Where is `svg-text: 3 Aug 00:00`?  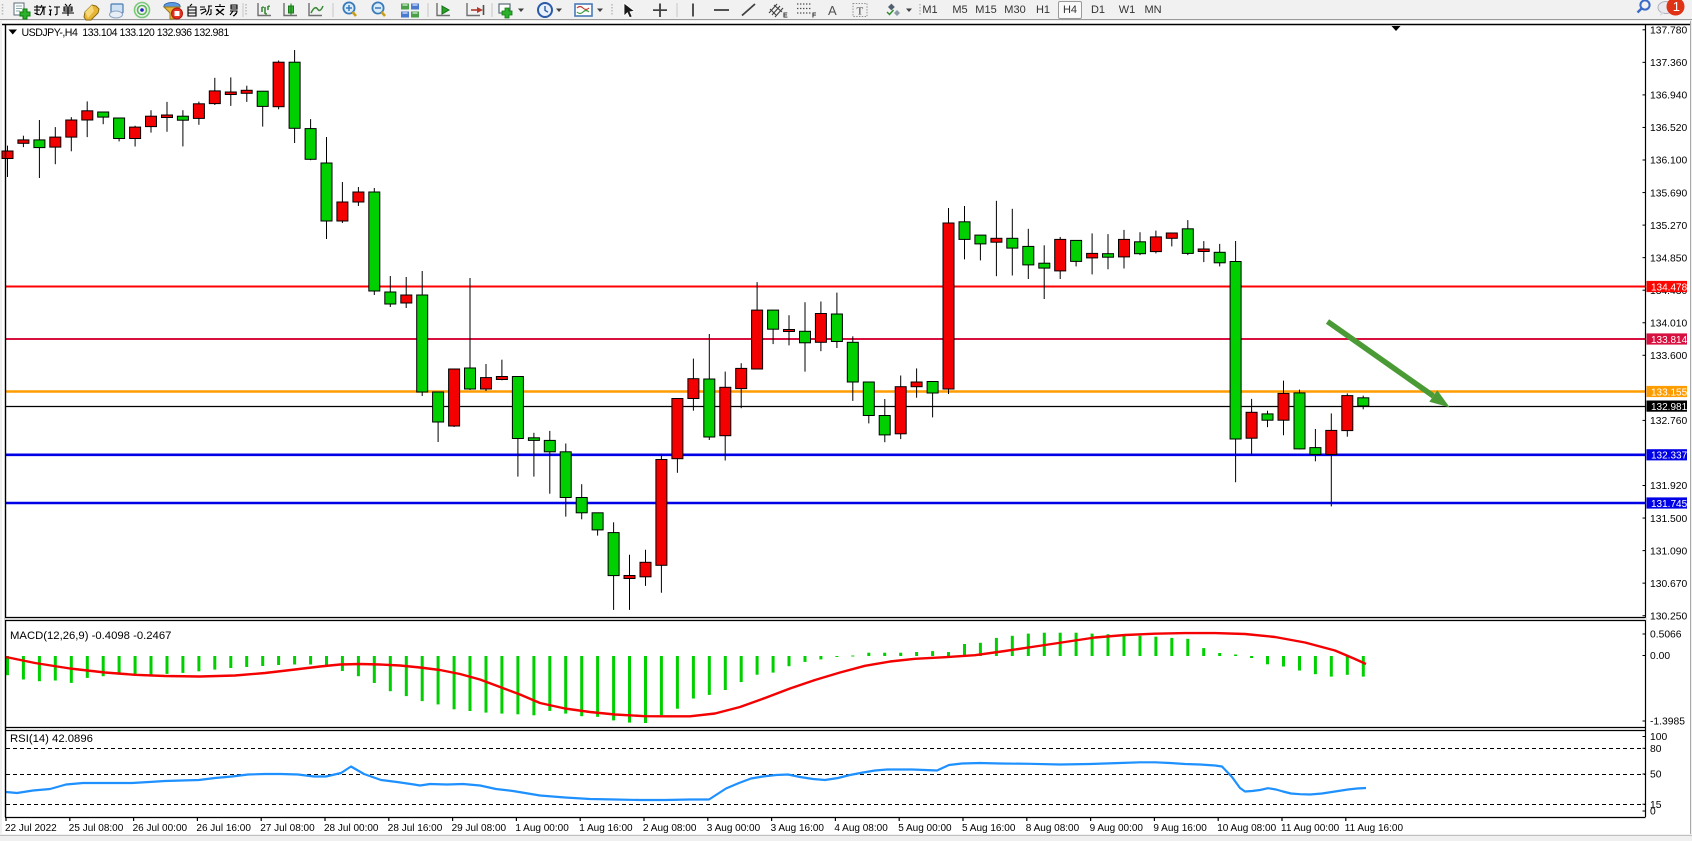 svg-text: 3 Aug 00:00 is located at coordinates (734, 828).